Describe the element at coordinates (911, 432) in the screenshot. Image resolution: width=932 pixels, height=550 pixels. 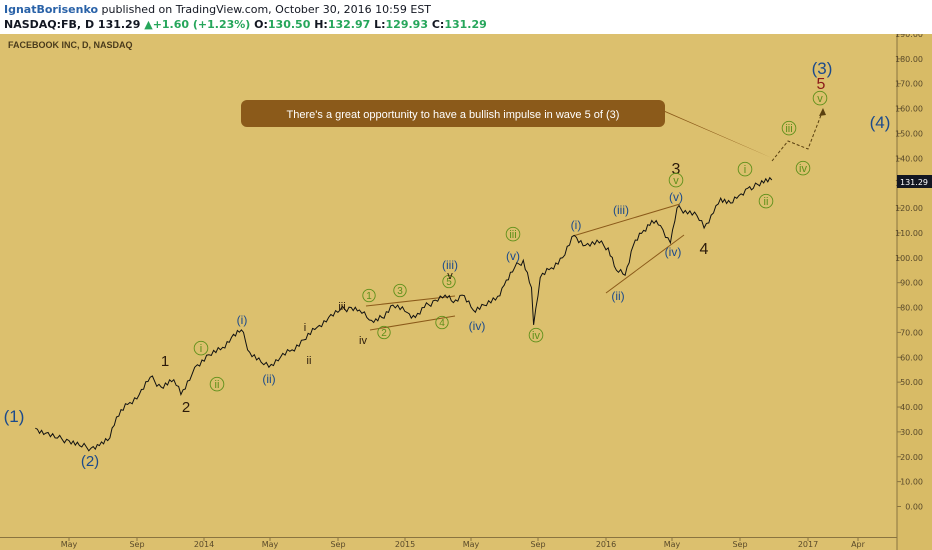
I see `y-tick-label: 30.00` at that location.